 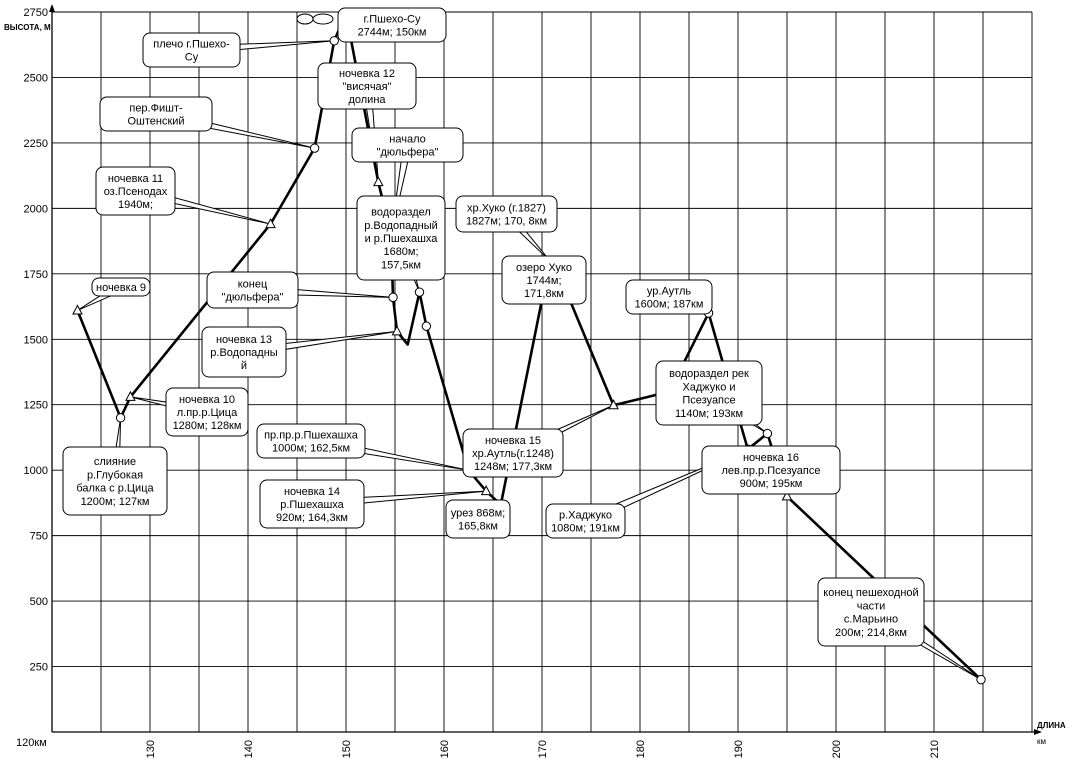 What do you see at coordinates (871, 633) in the screenshot?
I see `callout-text: 200м; 214,8км` at bounding box center [871, 633].